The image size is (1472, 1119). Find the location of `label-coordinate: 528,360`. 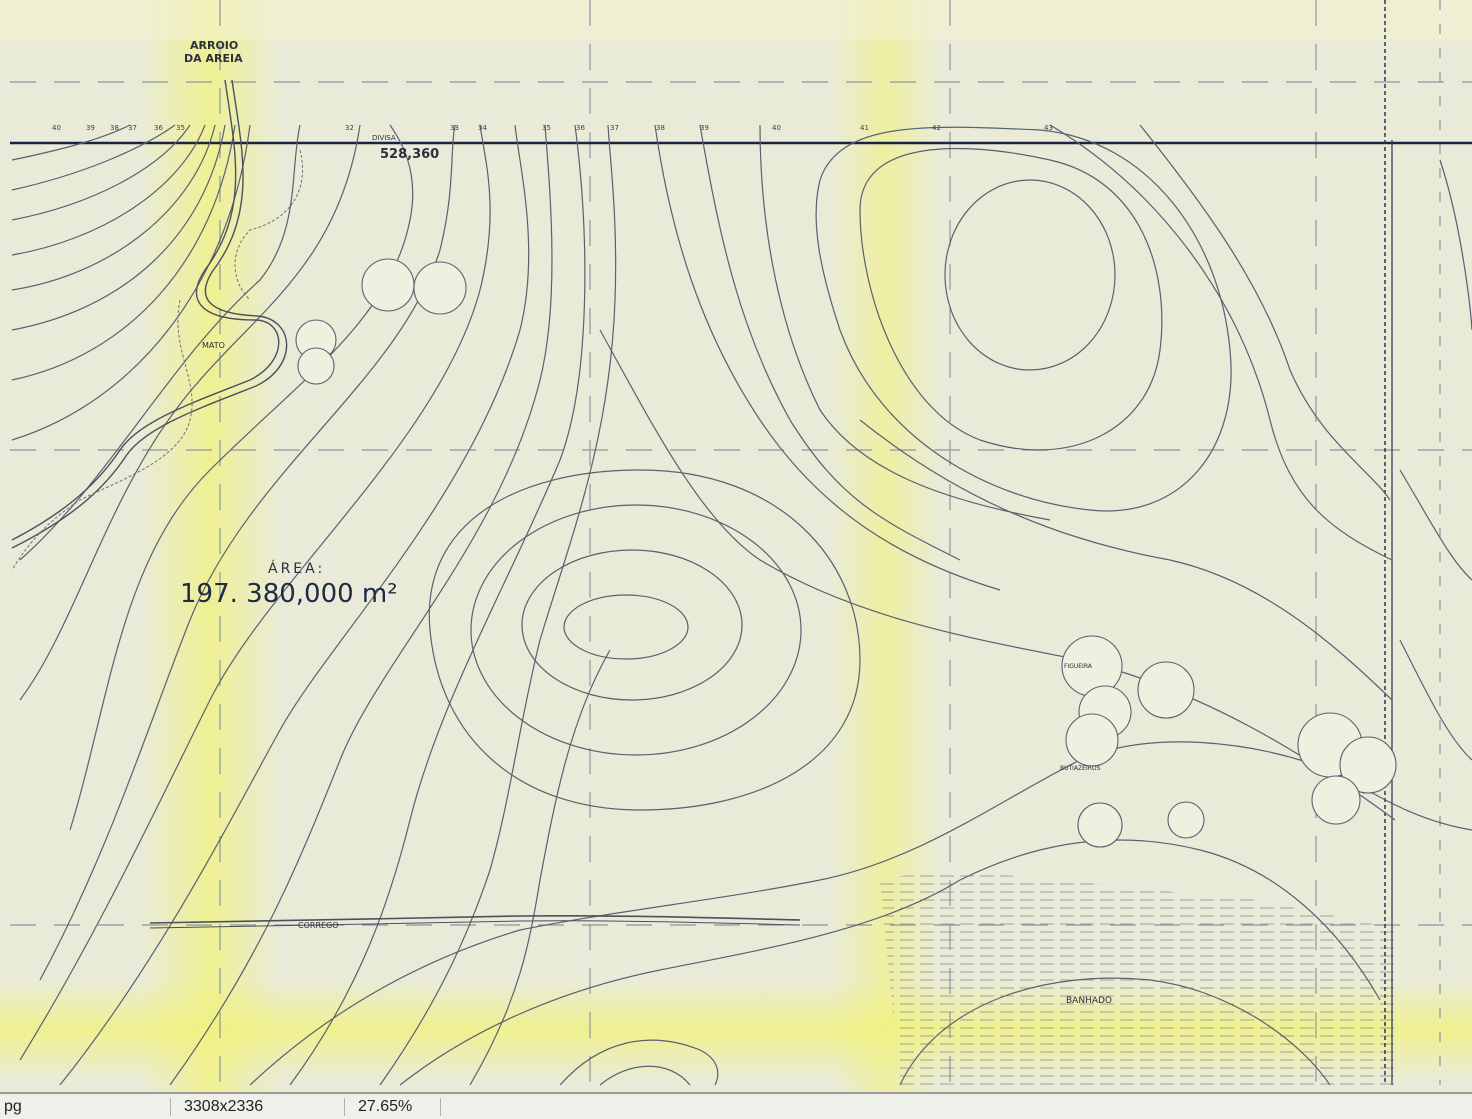

label-coordinate: 528,360 is located at coordinates (409, 154).